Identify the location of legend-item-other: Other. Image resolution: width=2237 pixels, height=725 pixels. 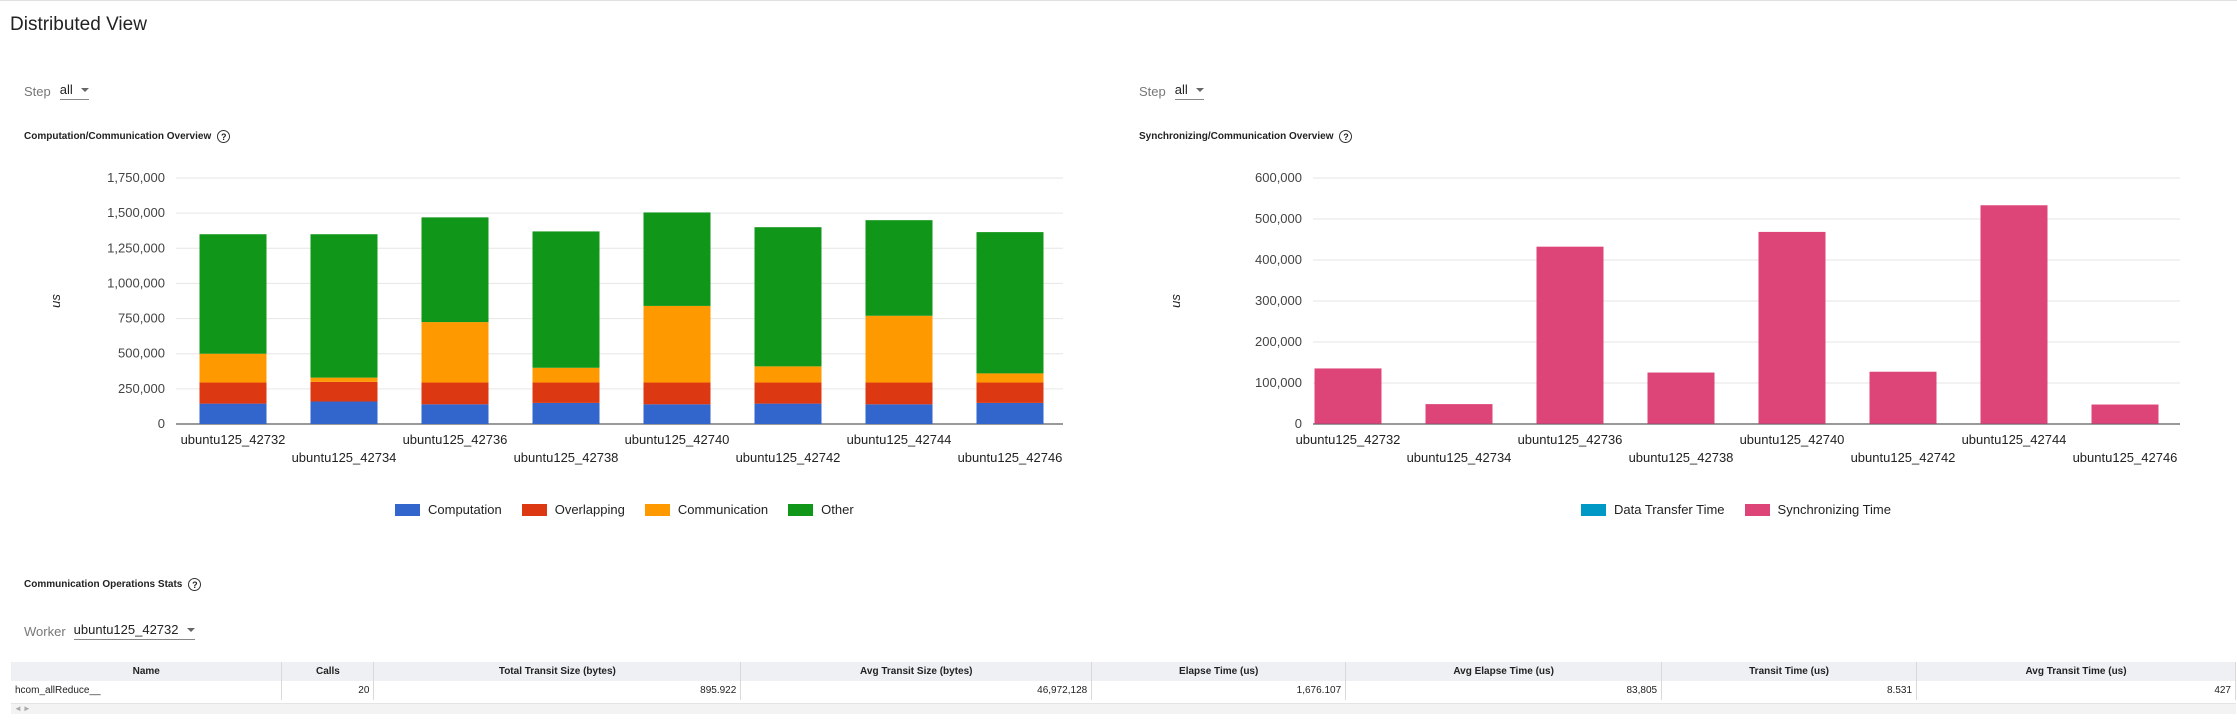
(821, 509).